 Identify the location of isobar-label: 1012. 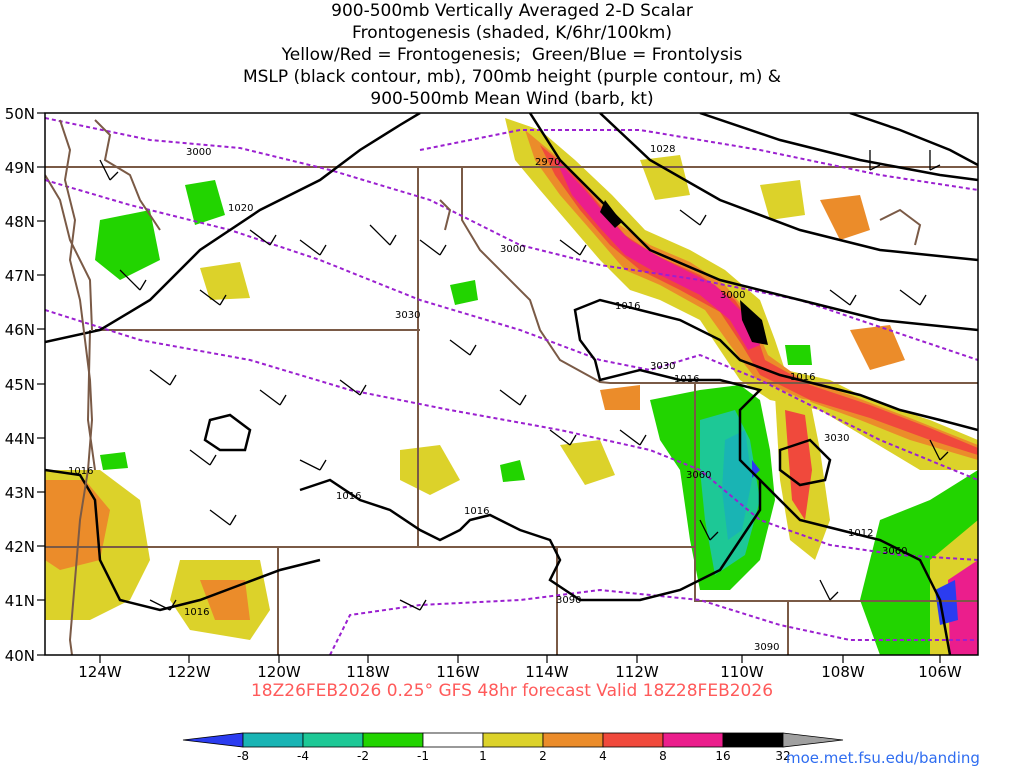
(860, 533).